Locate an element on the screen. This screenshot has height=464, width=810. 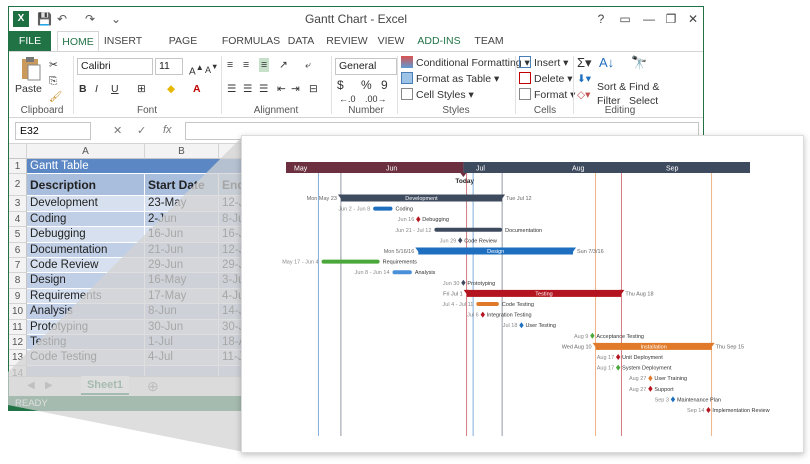
table-cell: Coding is located at coordinates (86, 219).